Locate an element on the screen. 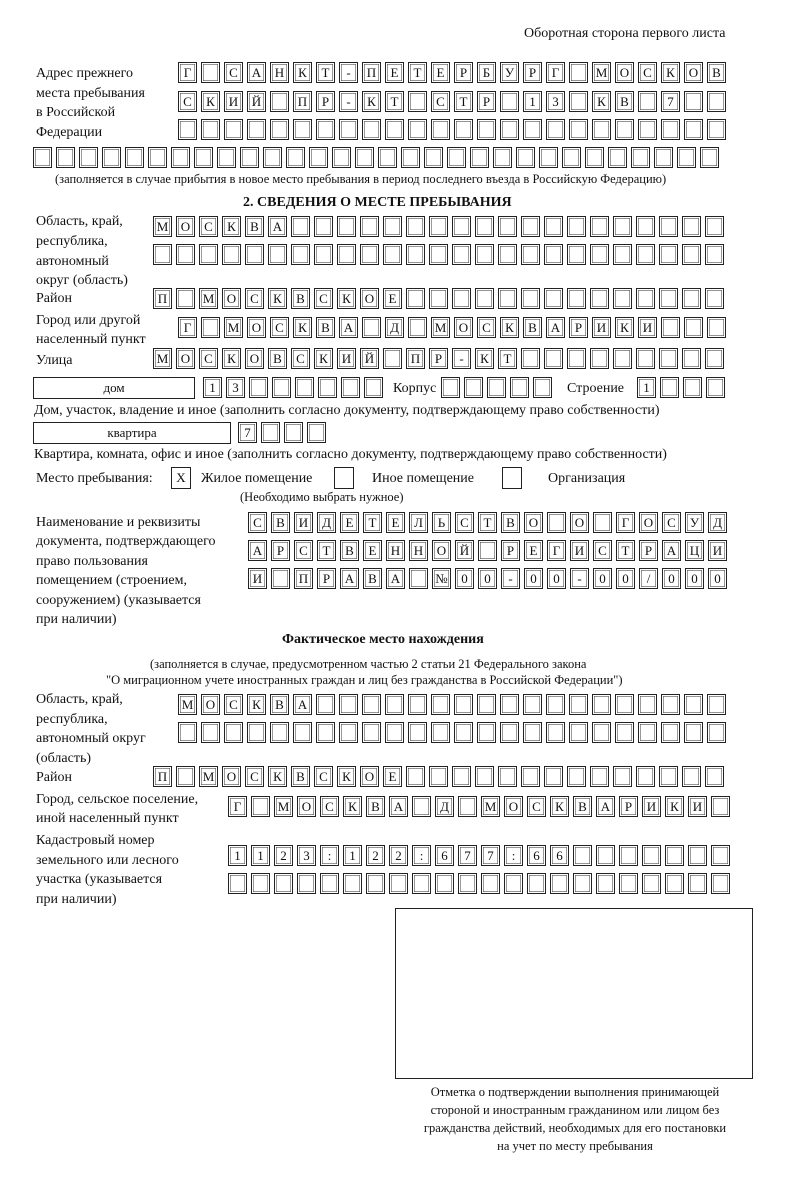  char-cell: Н is located at coordinates (395, 550).